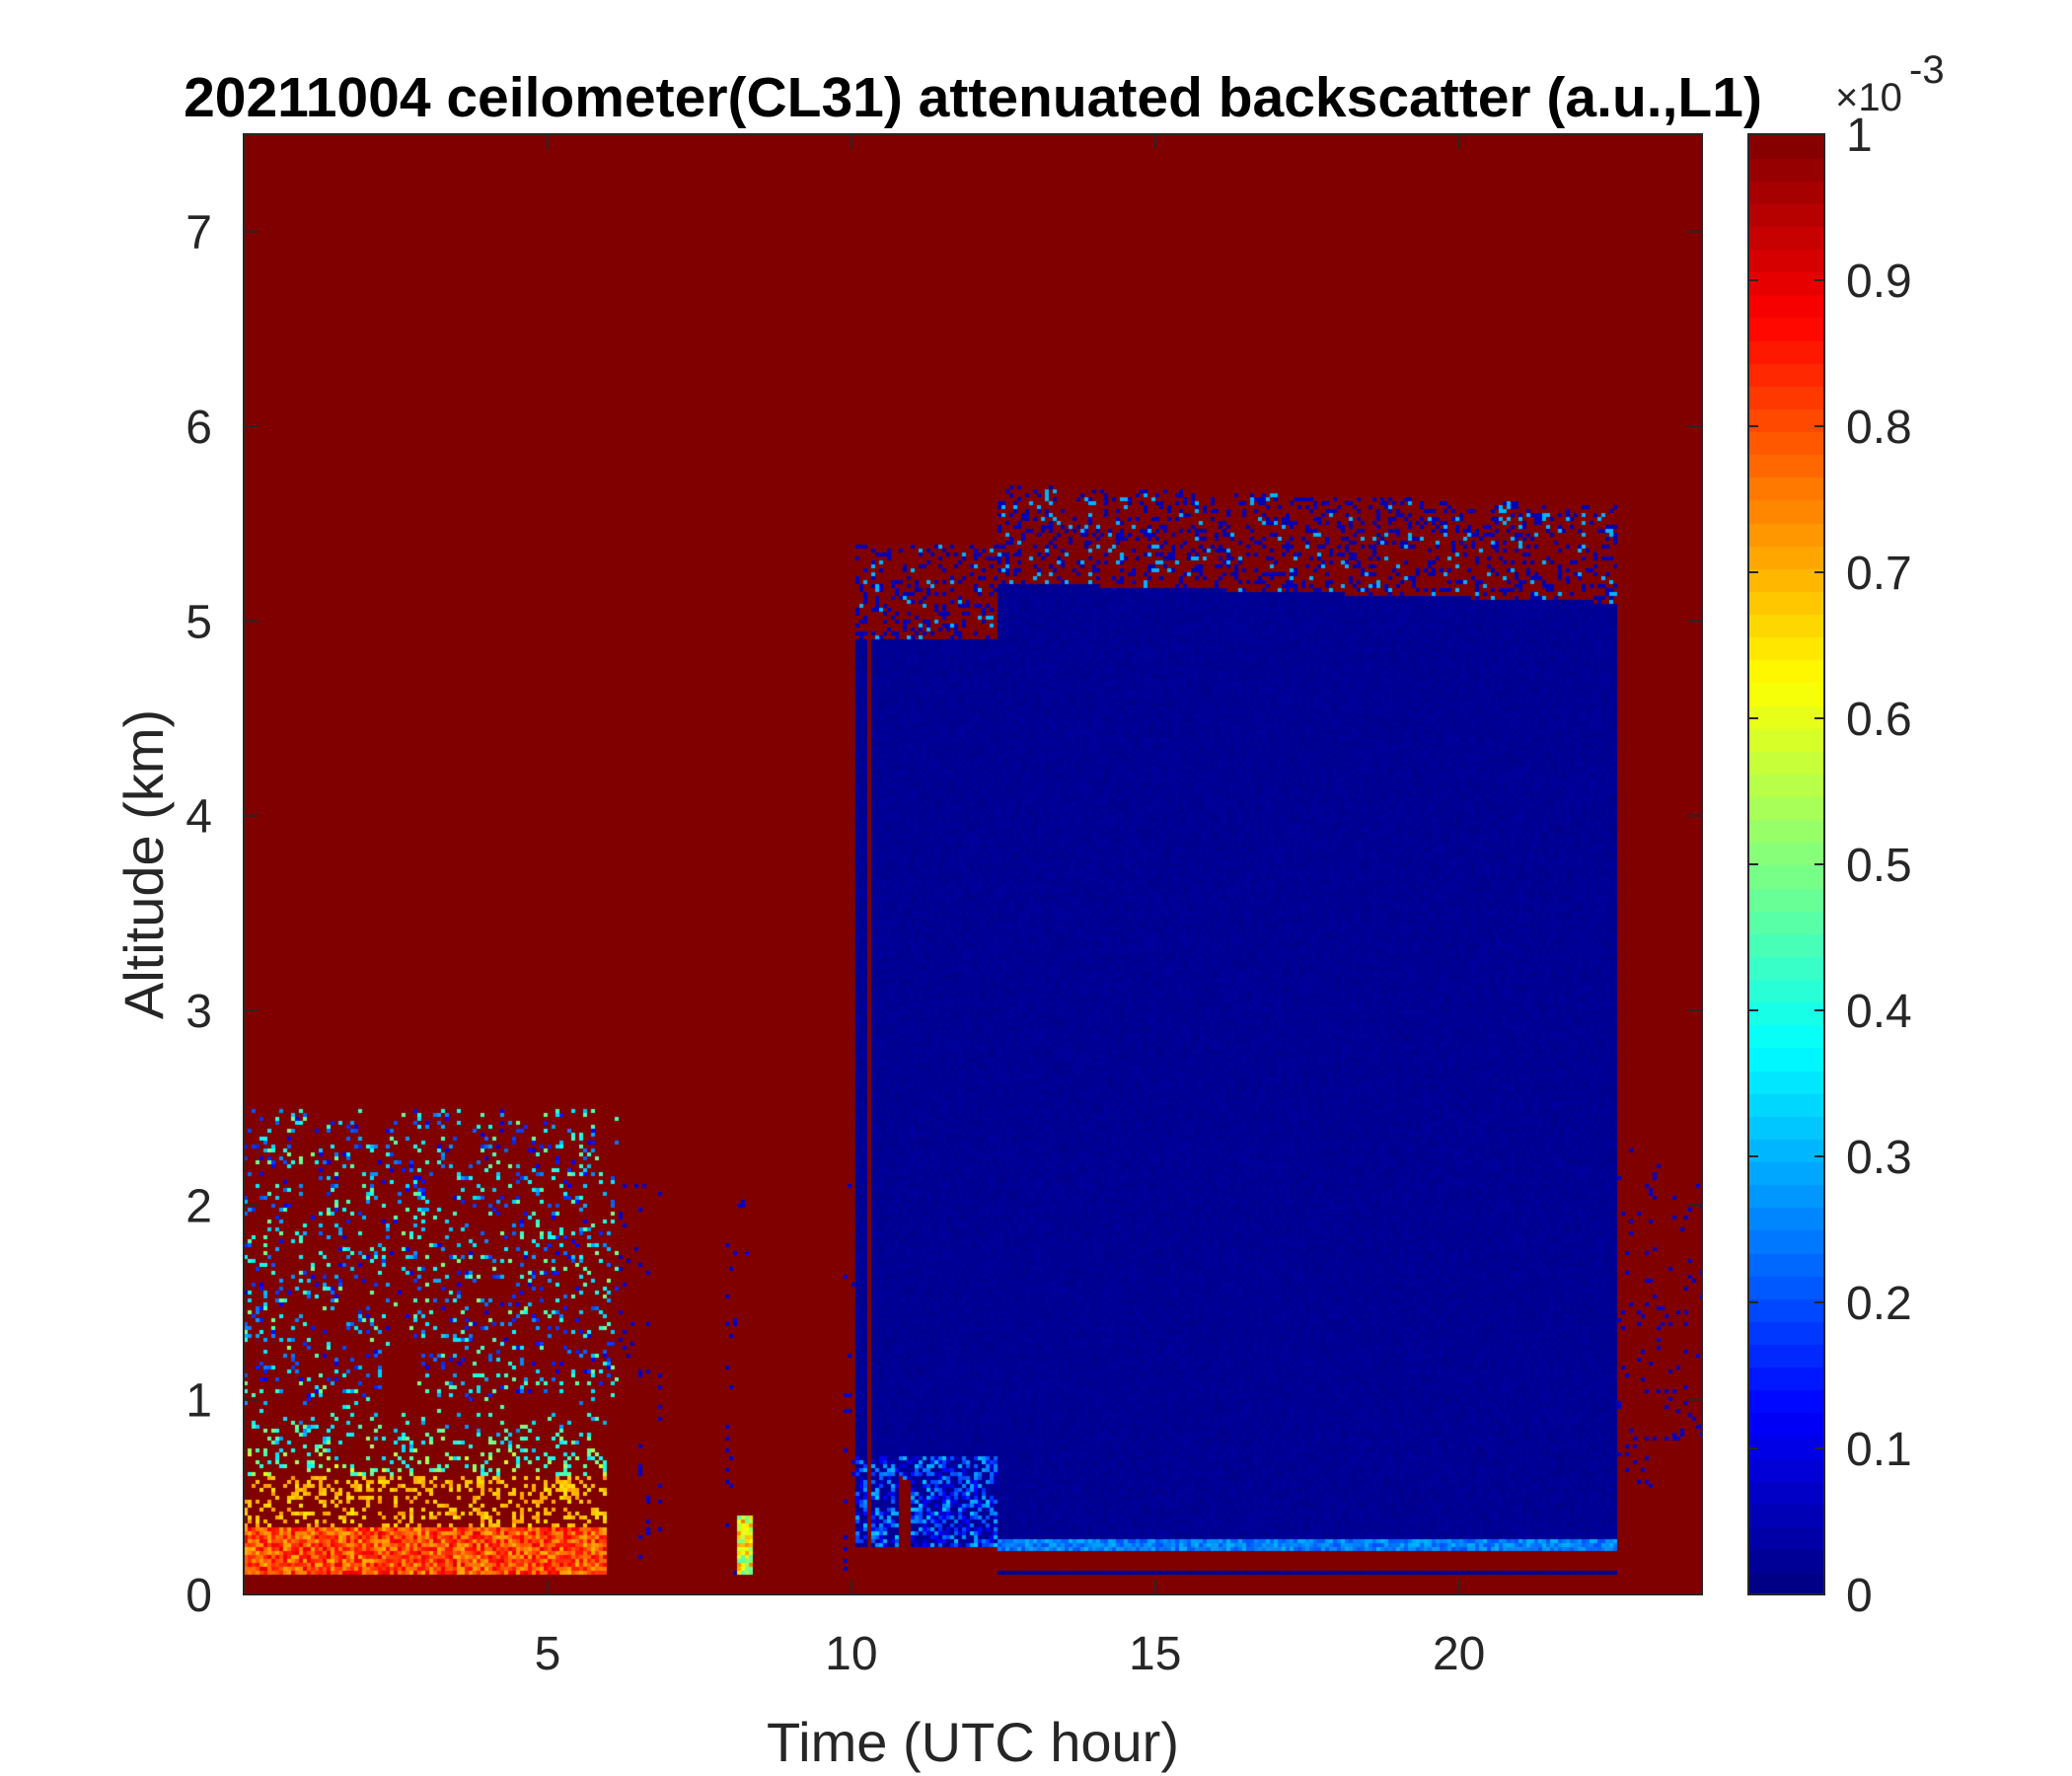 The image size is (2072, 1776). What do you see at coordinates (1459, 1654) in the screenshot?
I see `x-tick-label: 20` at bounding box center [1459, 1654].